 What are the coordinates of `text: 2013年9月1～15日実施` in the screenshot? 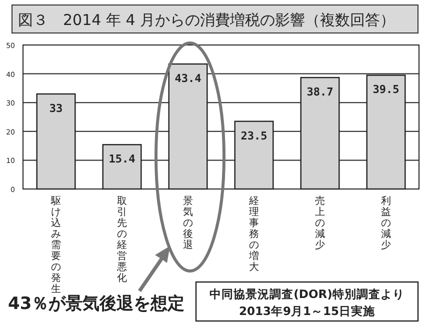 It's located at (307, 311).